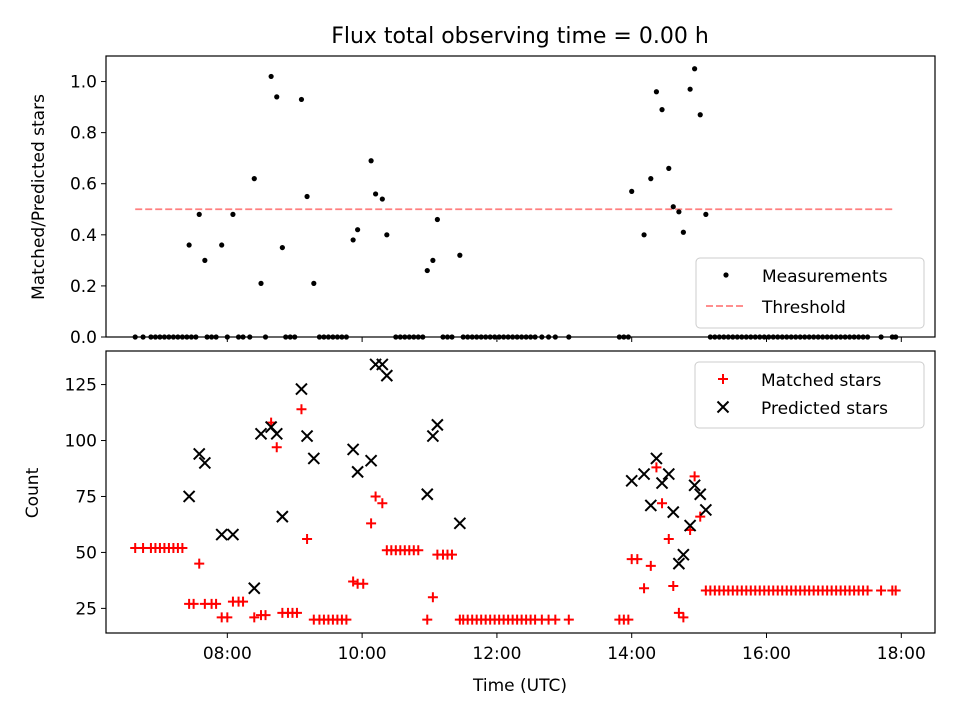 The image size is (960, 720). What do you see at coordinates (520, 36) in the screenshot?
I see `chart-title: Flux total observing time = 0.00 h` at bounding box center [520, 36].